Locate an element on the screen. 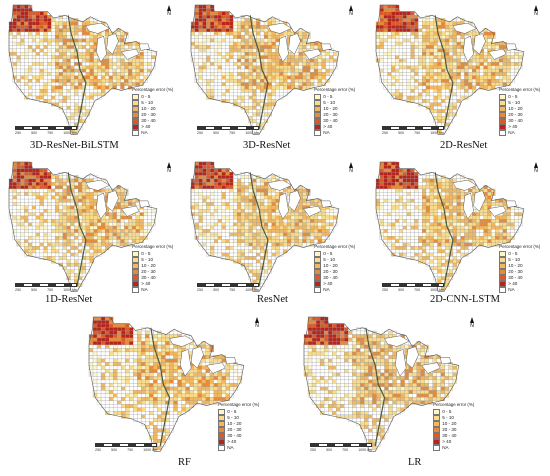  lake-shape is located at coordinates (101, 206).